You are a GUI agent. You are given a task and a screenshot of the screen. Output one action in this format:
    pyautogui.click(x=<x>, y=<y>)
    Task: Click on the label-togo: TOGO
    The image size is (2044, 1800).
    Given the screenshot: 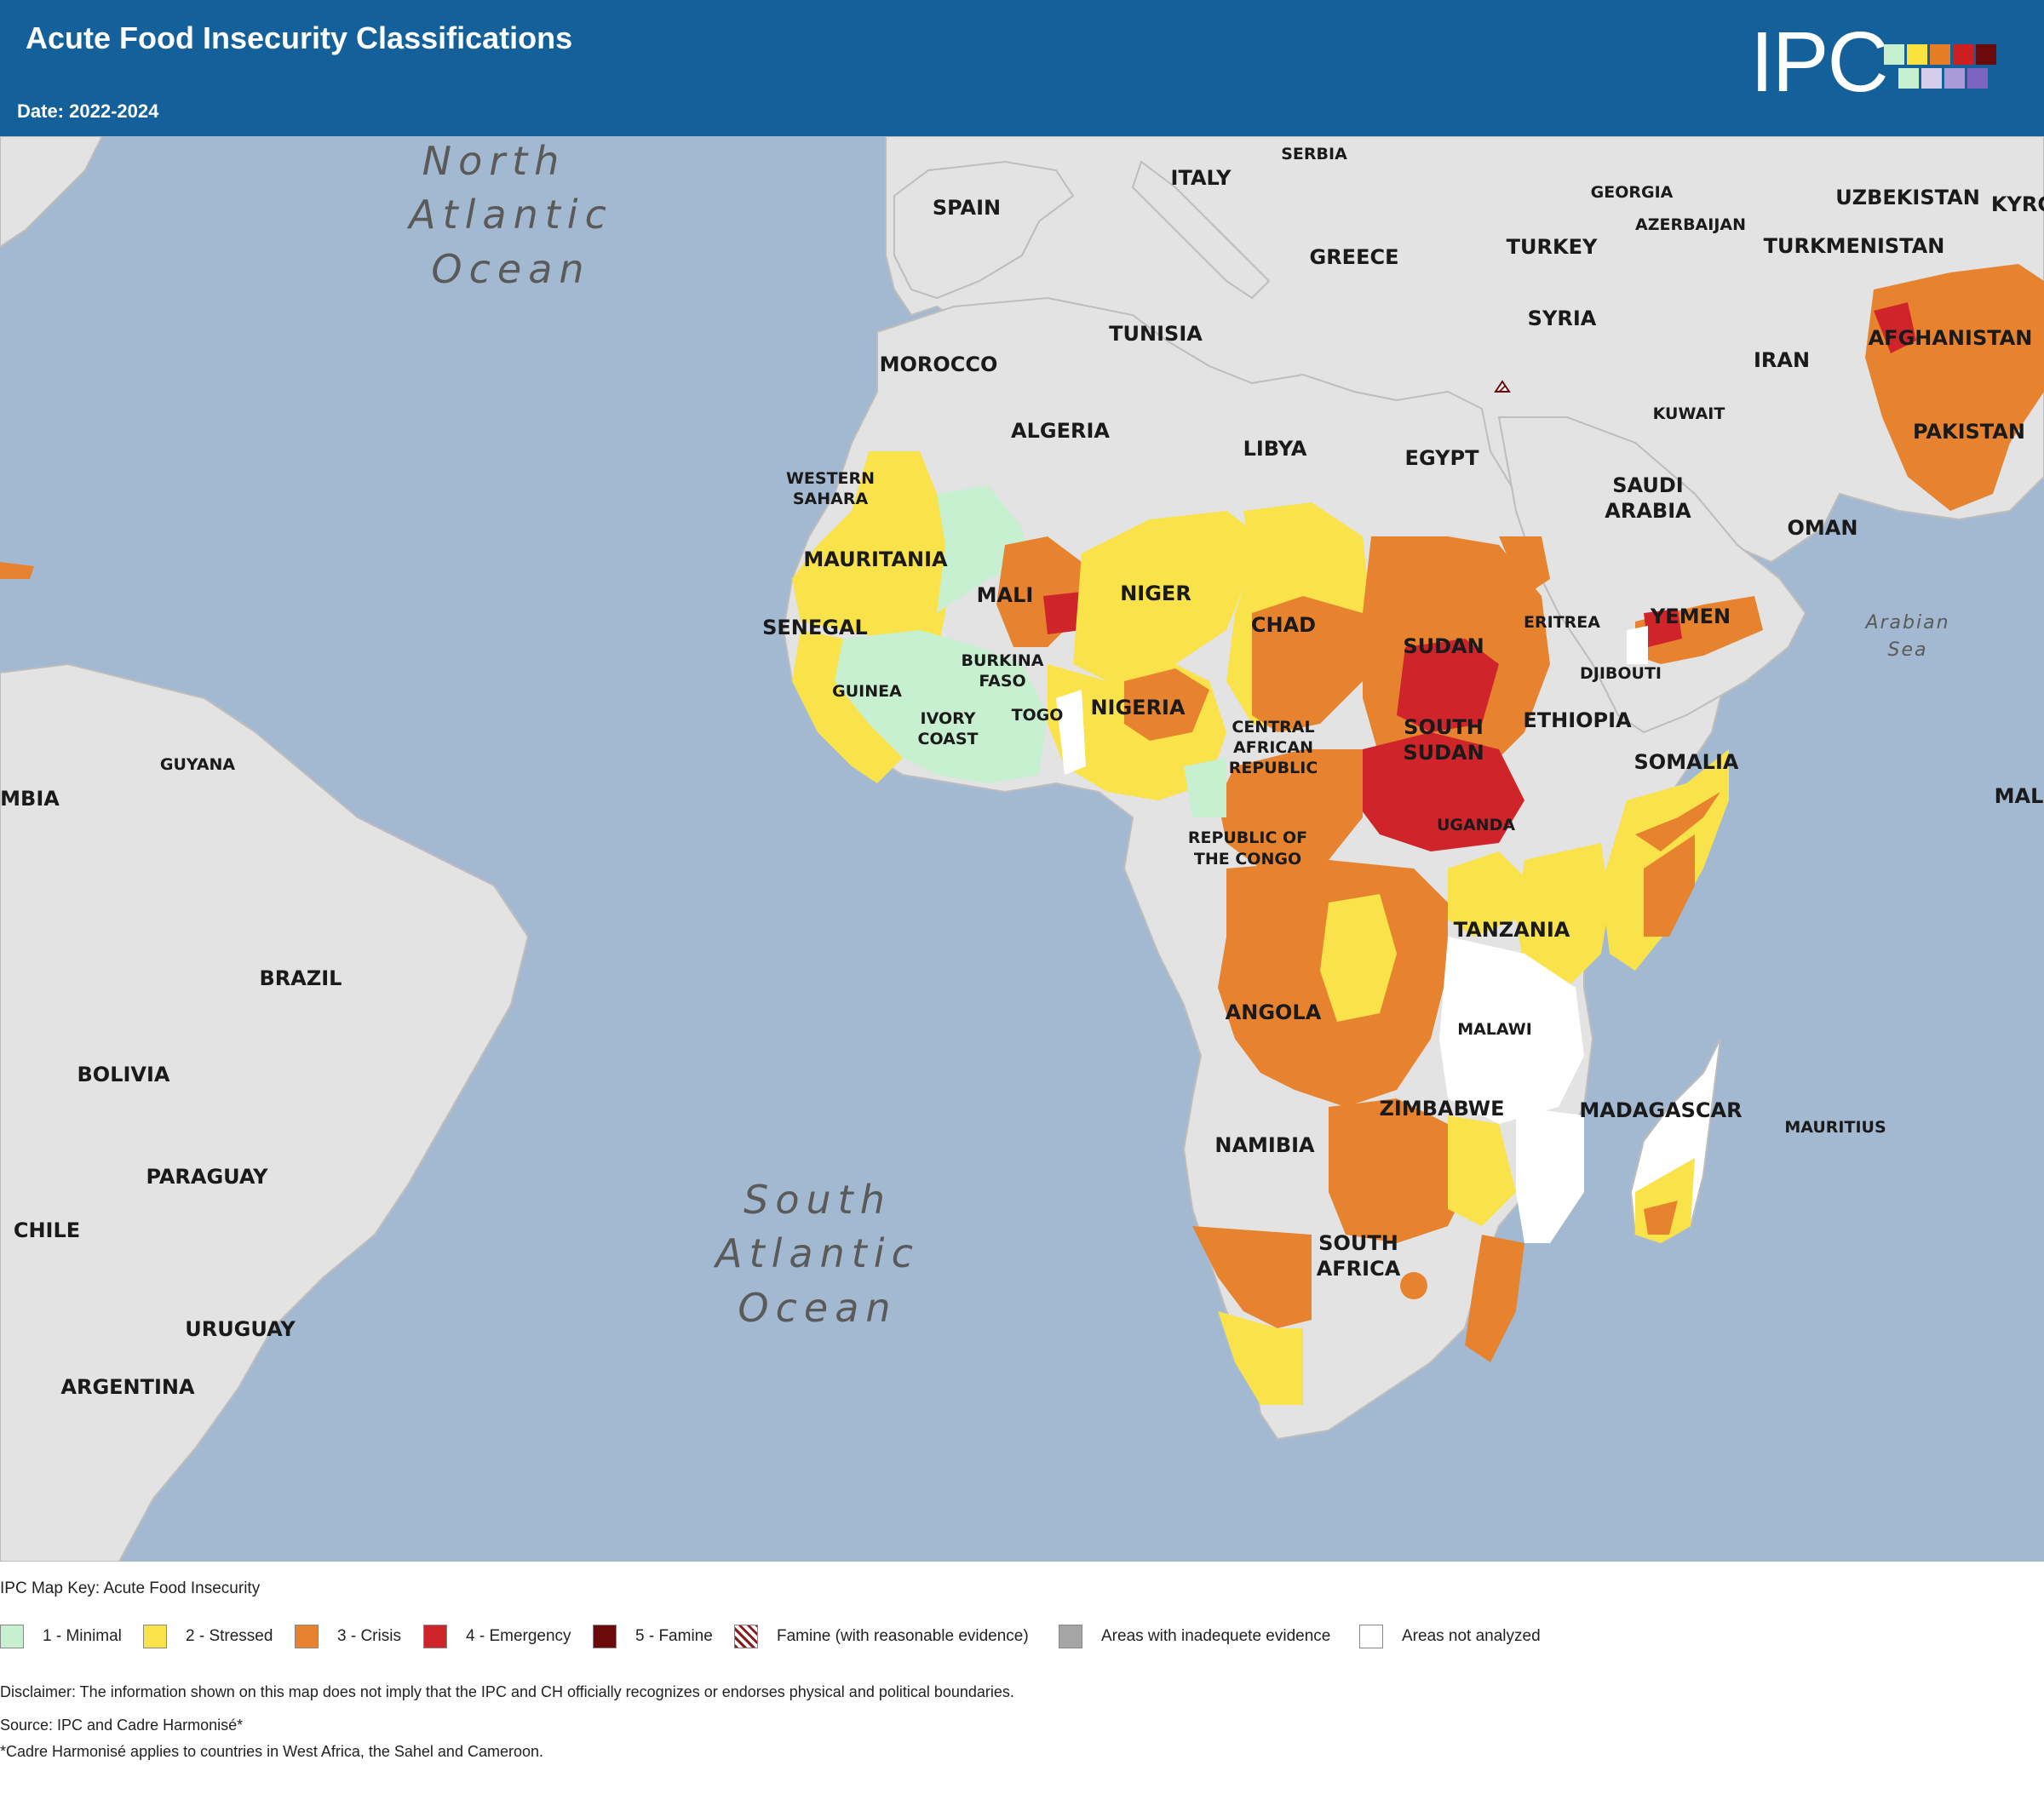 What is the action you would take?
    pyautogui.click(x=1038, y=715)
    